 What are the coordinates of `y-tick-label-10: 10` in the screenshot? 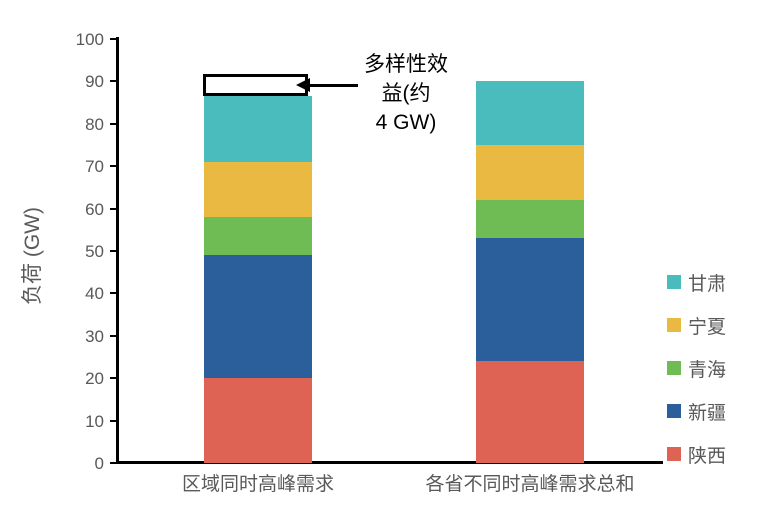 It's located at (94, 421).